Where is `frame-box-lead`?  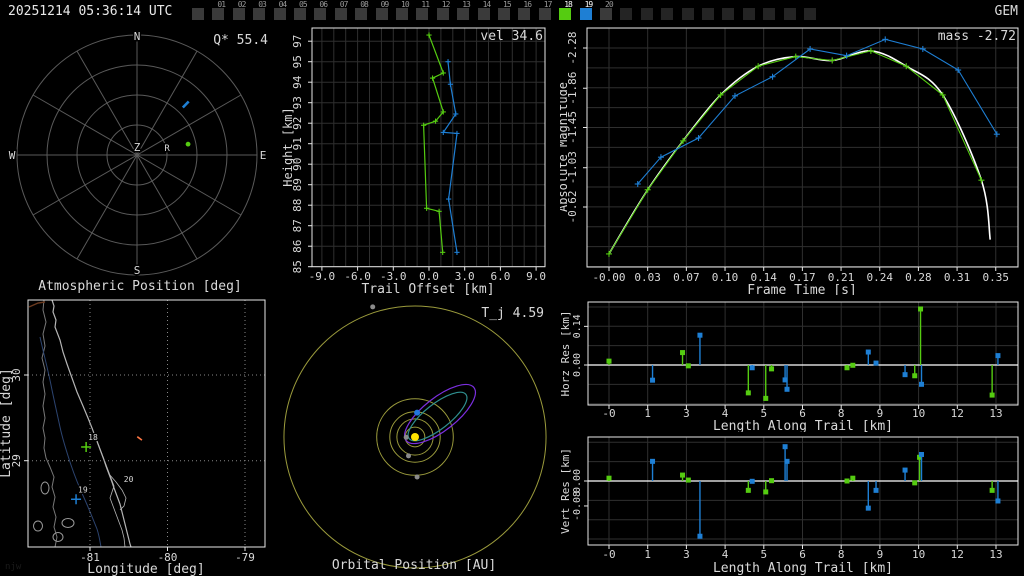 frame-box-lead is located at coordinates (198, 14).